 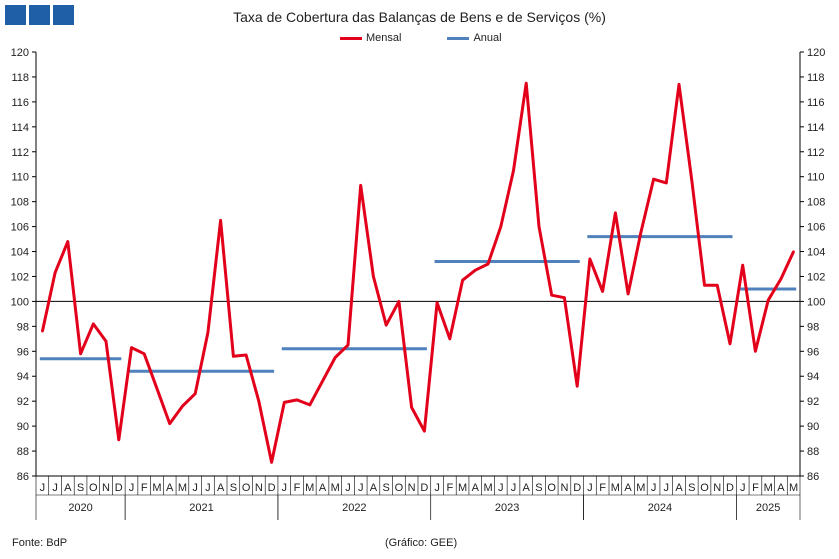 What do you see at coordinates (813, 452) in the screenshot?
I see `y-tick-label-right: 88` at bounding box center [813, 452].